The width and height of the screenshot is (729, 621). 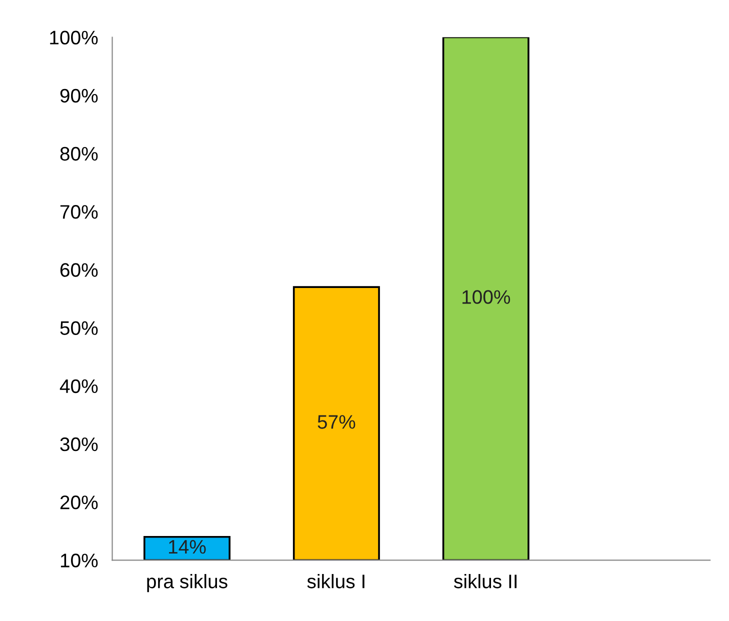 I want to click on y-tick-label: 90%, so click(x=79, y=95).